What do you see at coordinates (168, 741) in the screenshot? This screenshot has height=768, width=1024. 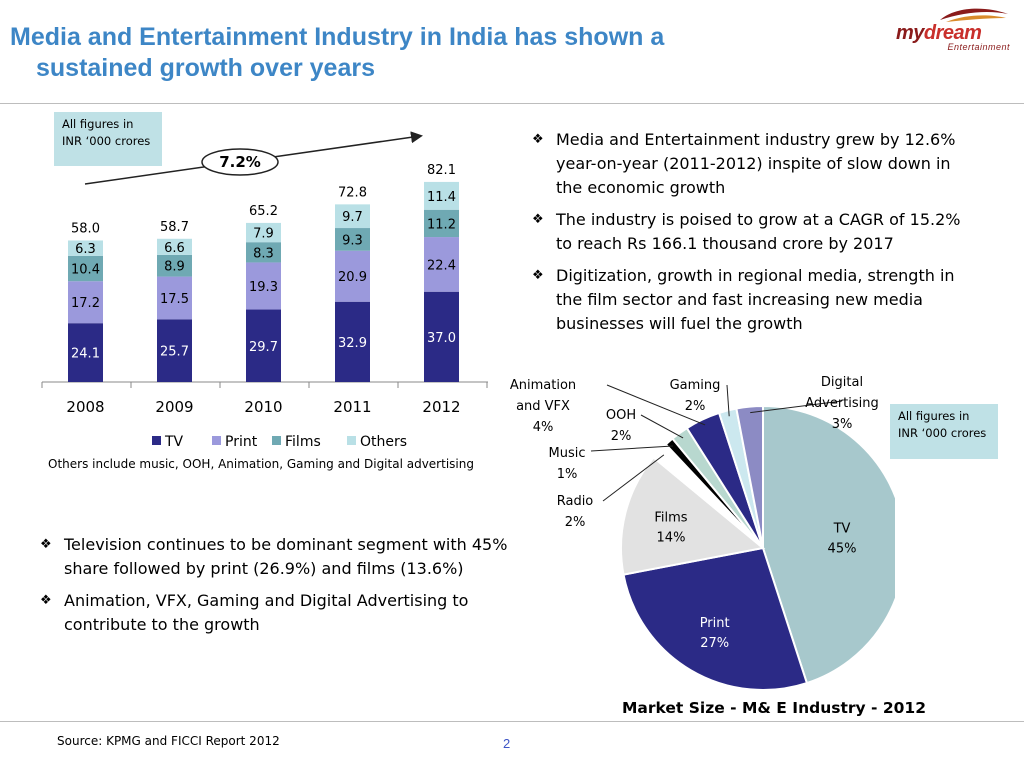 I see `source-citation: Source: KPMG and FICCI Report 2012` at bounding box center [168, 741].